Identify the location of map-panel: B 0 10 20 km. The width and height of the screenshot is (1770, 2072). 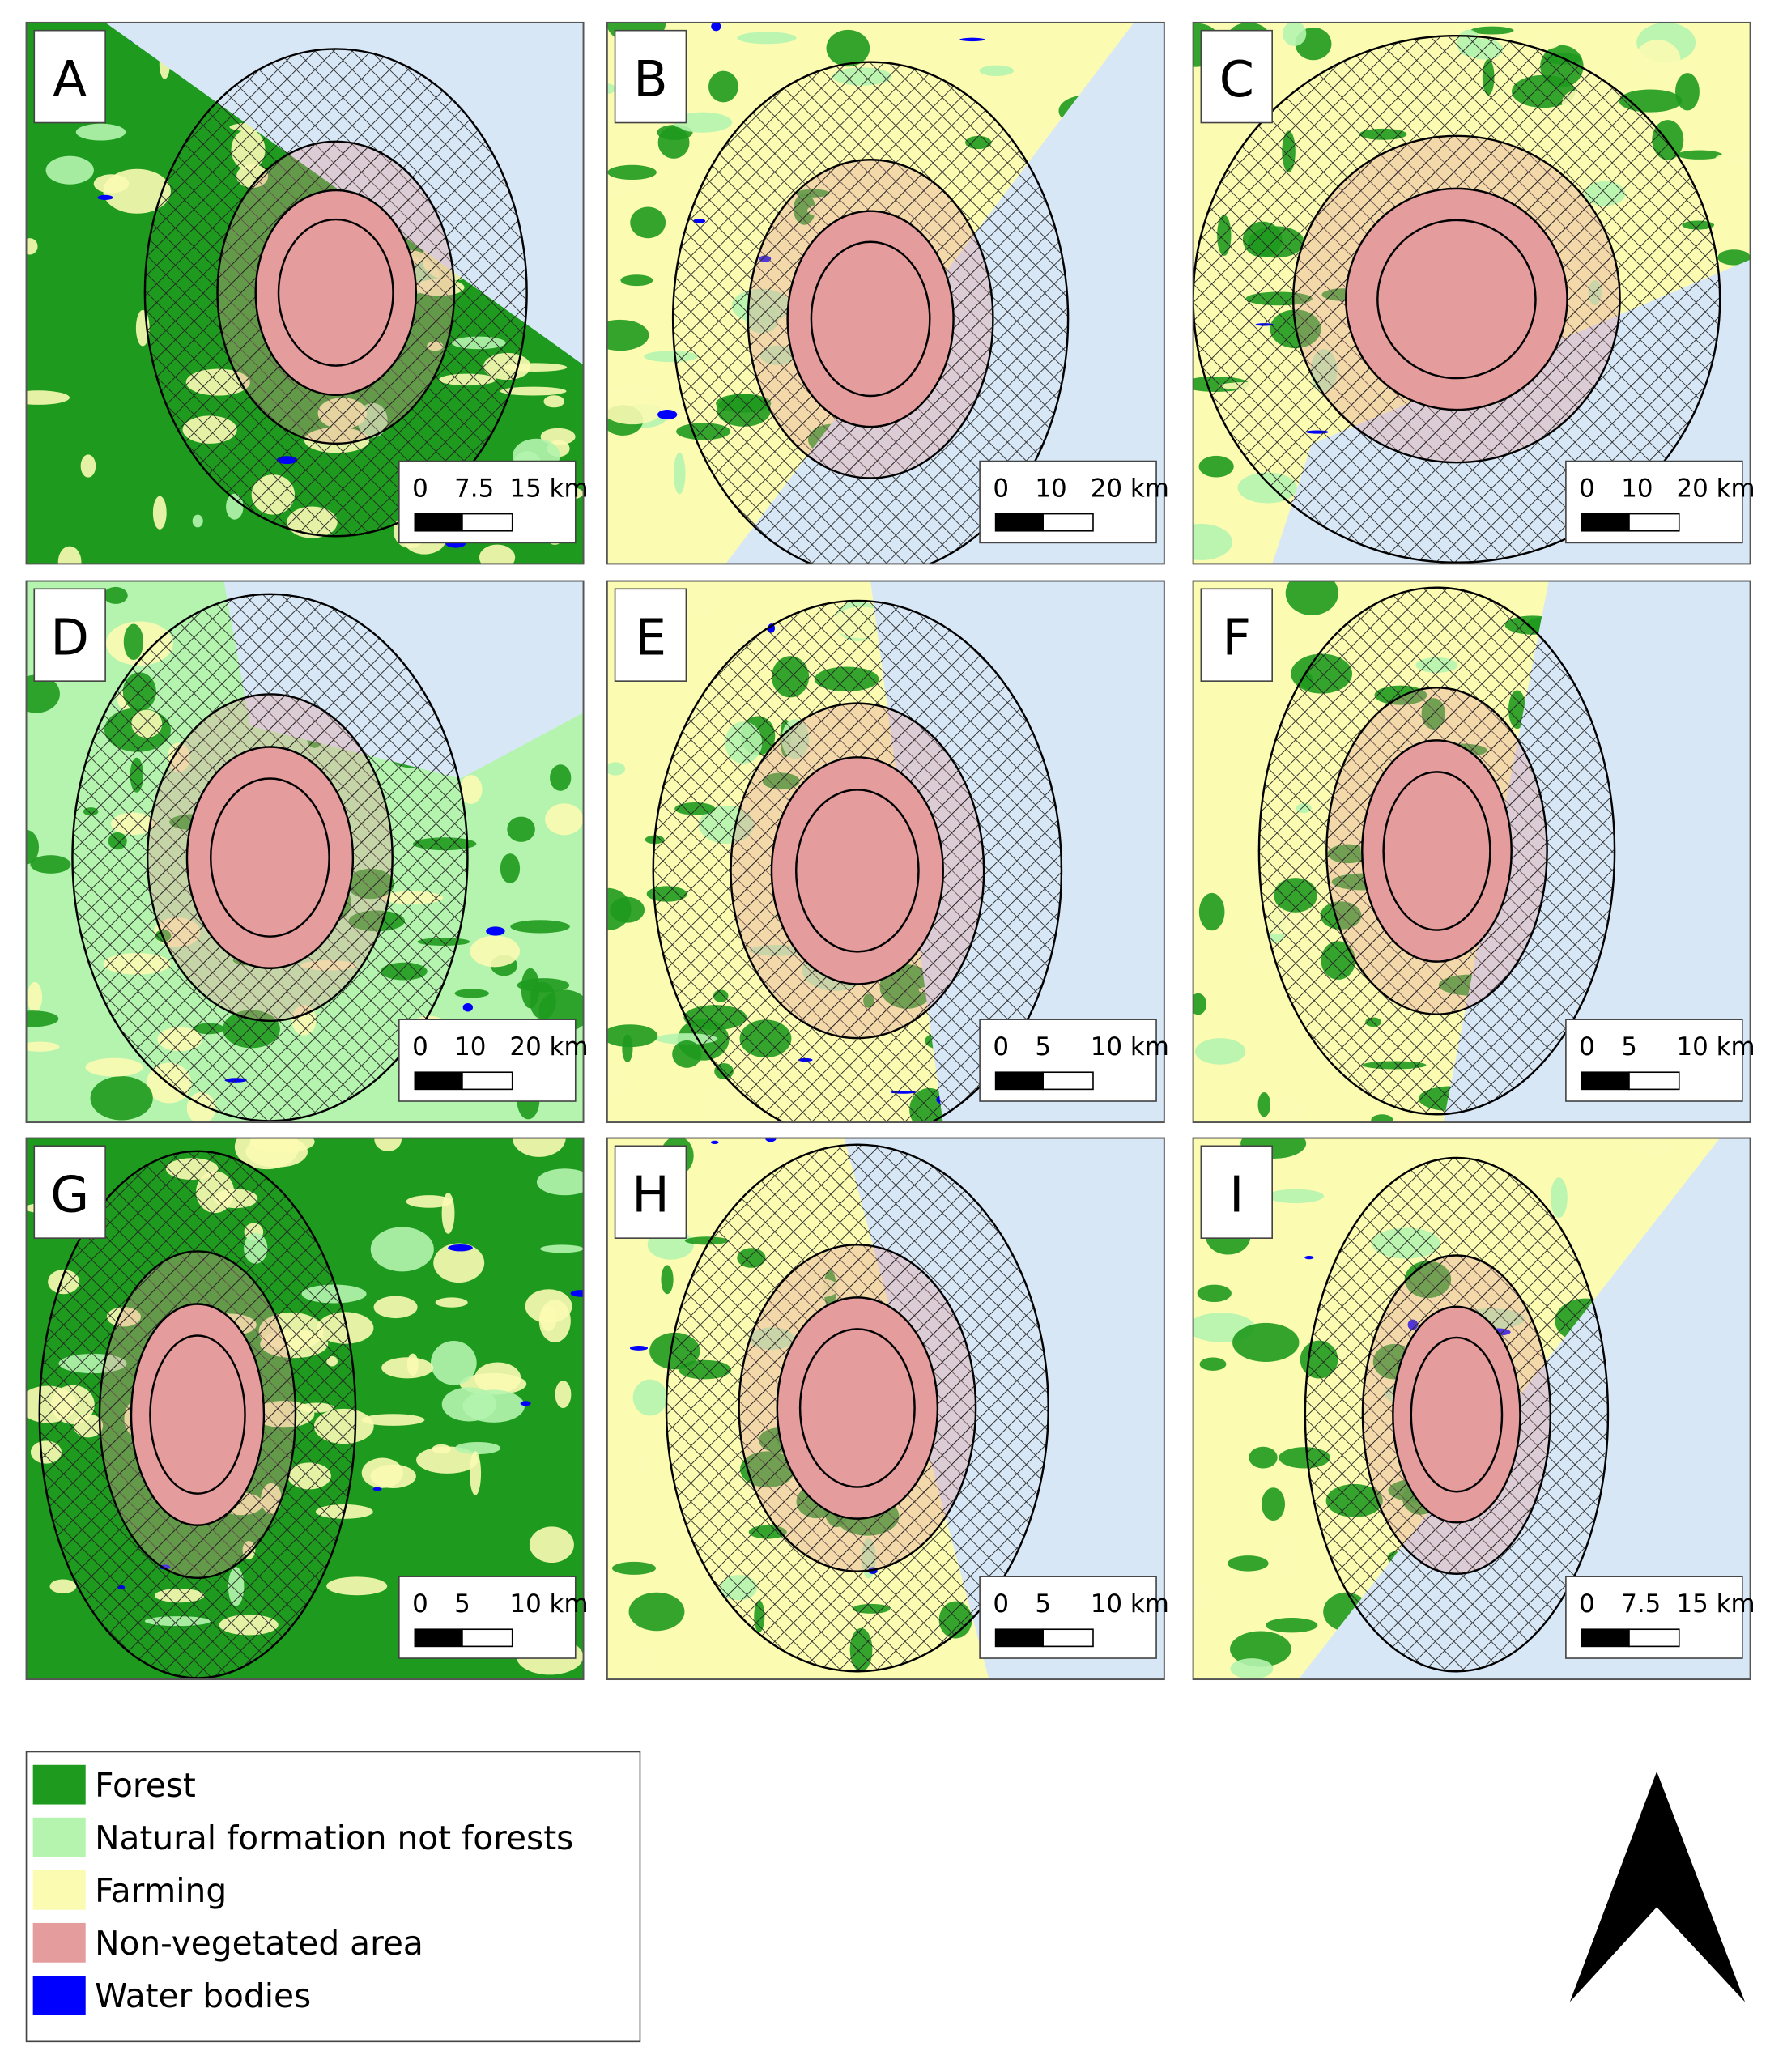
(887, 293).